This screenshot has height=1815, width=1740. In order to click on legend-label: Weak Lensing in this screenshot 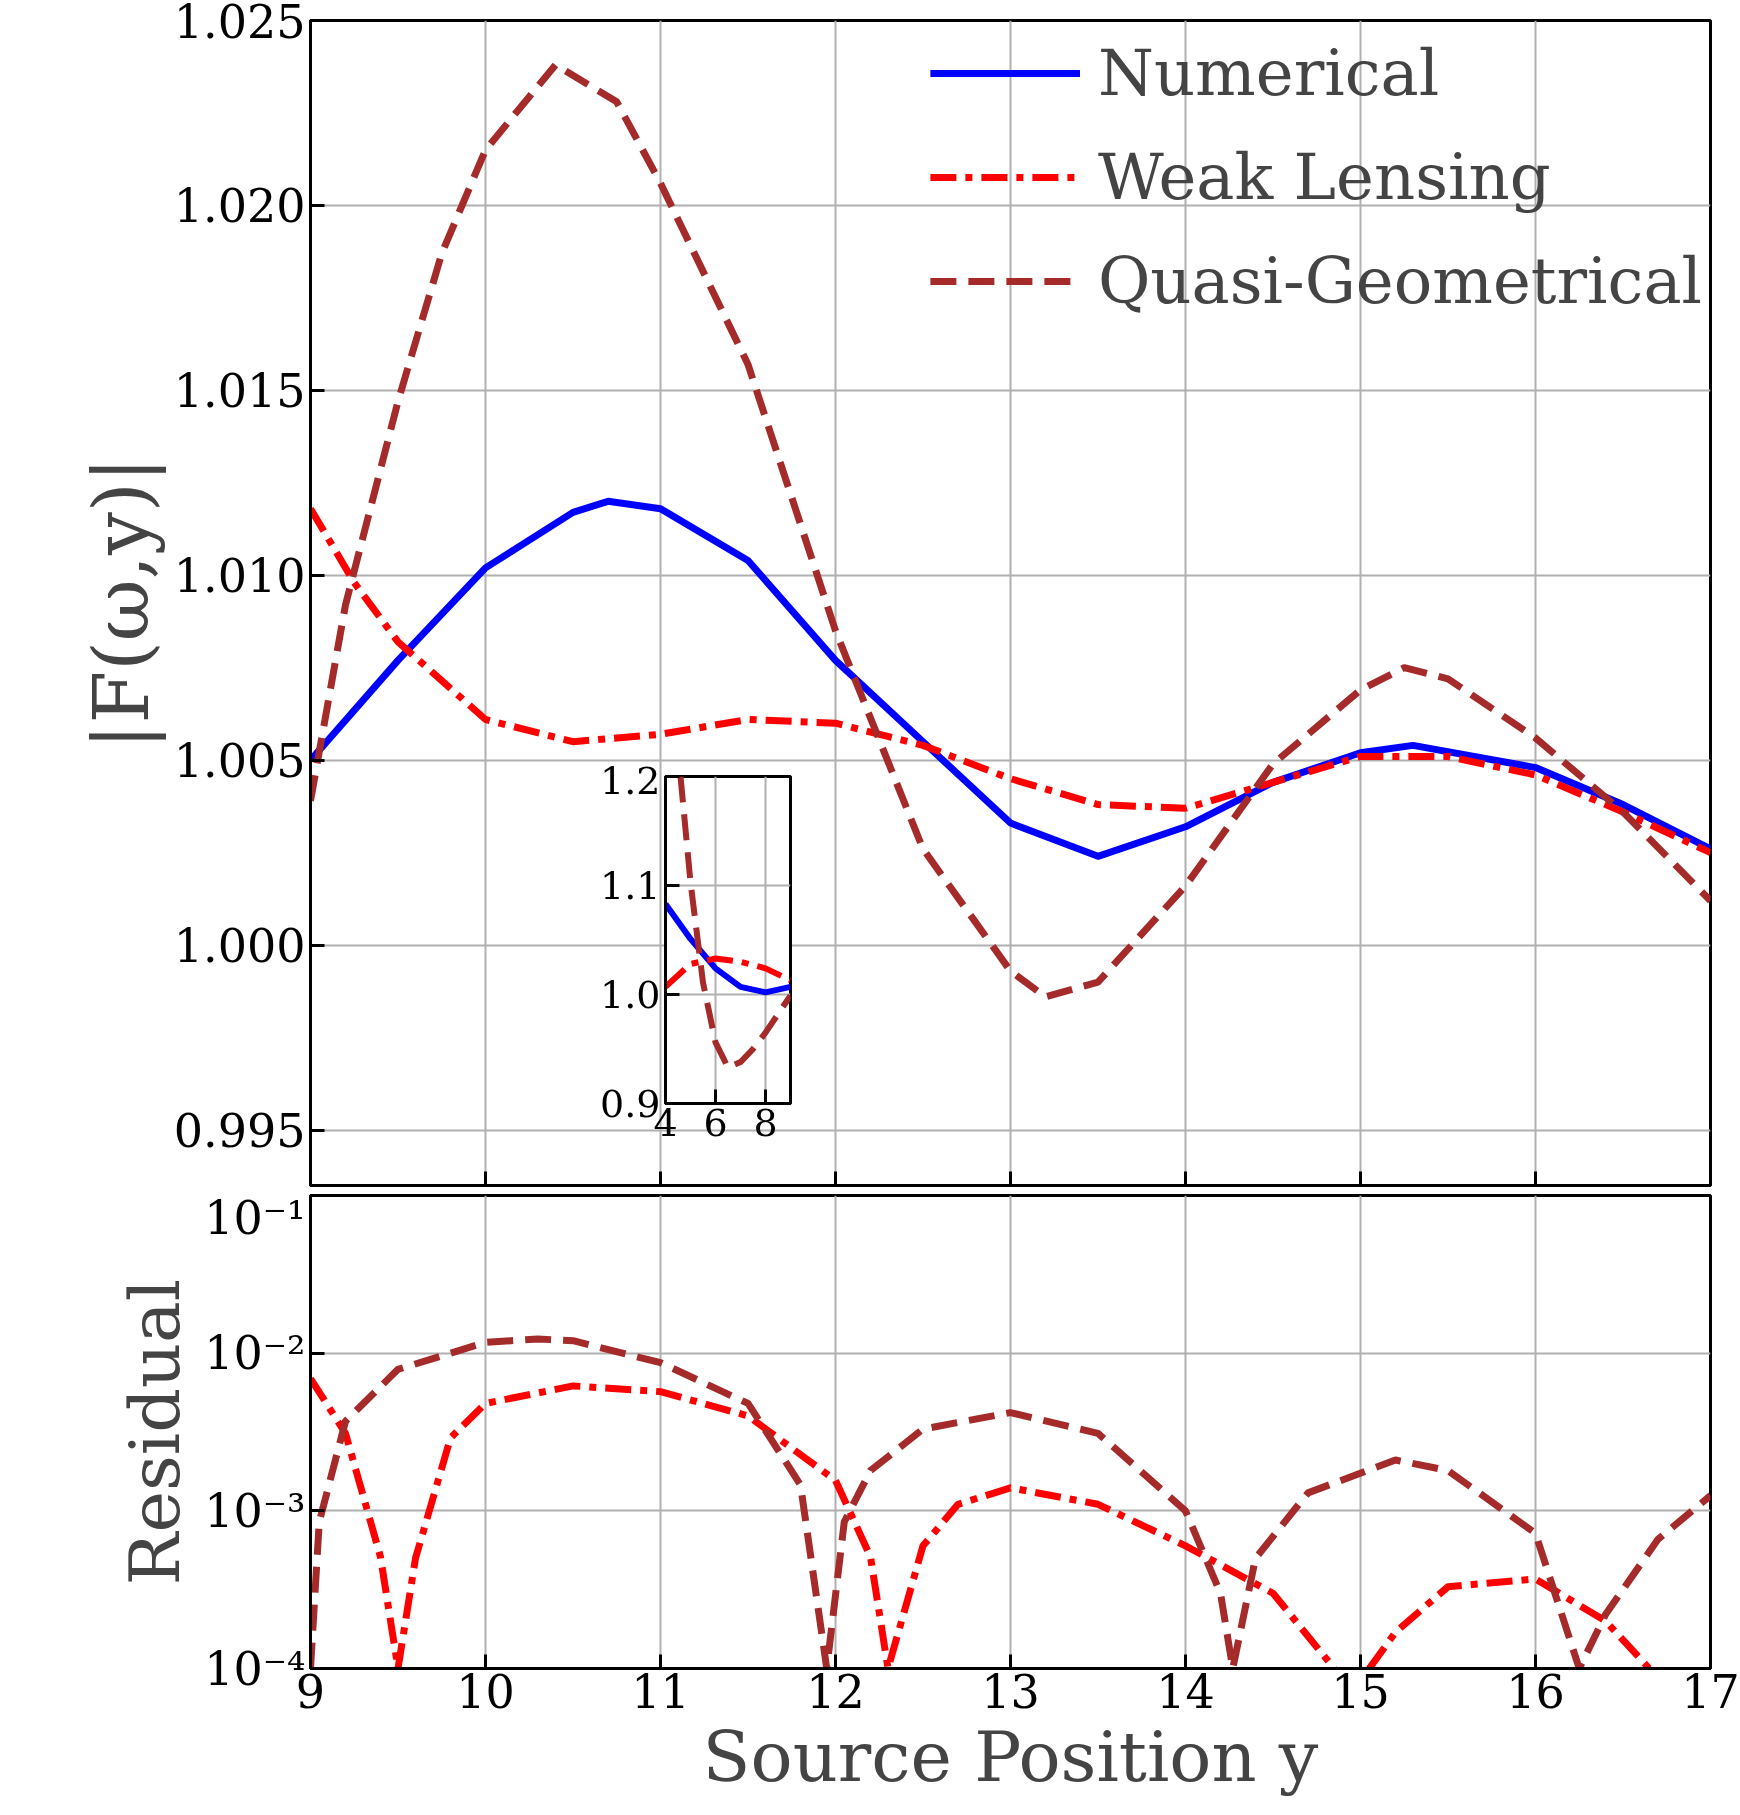, I will do `click(1324, 177)`.